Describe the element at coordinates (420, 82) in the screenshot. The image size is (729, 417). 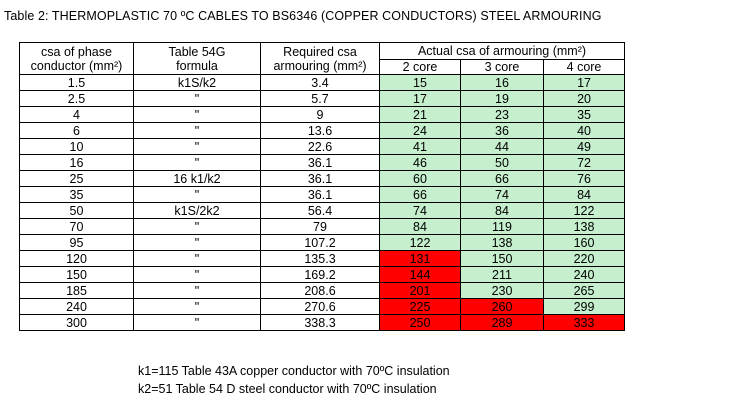
I see `cell-2-core: 15` at that location.